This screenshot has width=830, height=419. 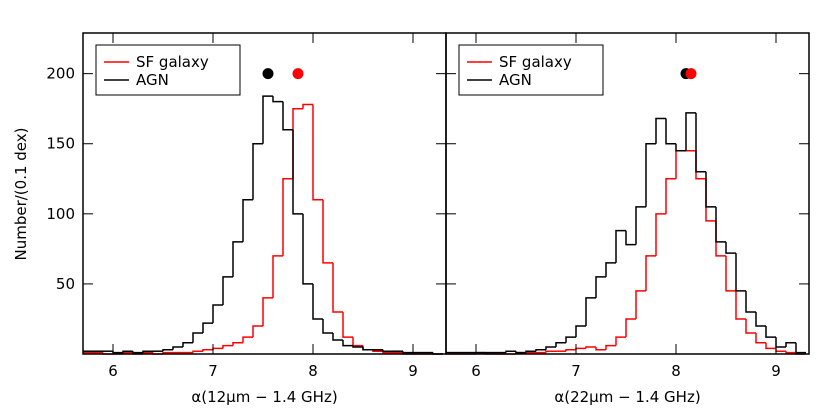 I want to click on x-tick-label: 6, so click(x=113, y=371).